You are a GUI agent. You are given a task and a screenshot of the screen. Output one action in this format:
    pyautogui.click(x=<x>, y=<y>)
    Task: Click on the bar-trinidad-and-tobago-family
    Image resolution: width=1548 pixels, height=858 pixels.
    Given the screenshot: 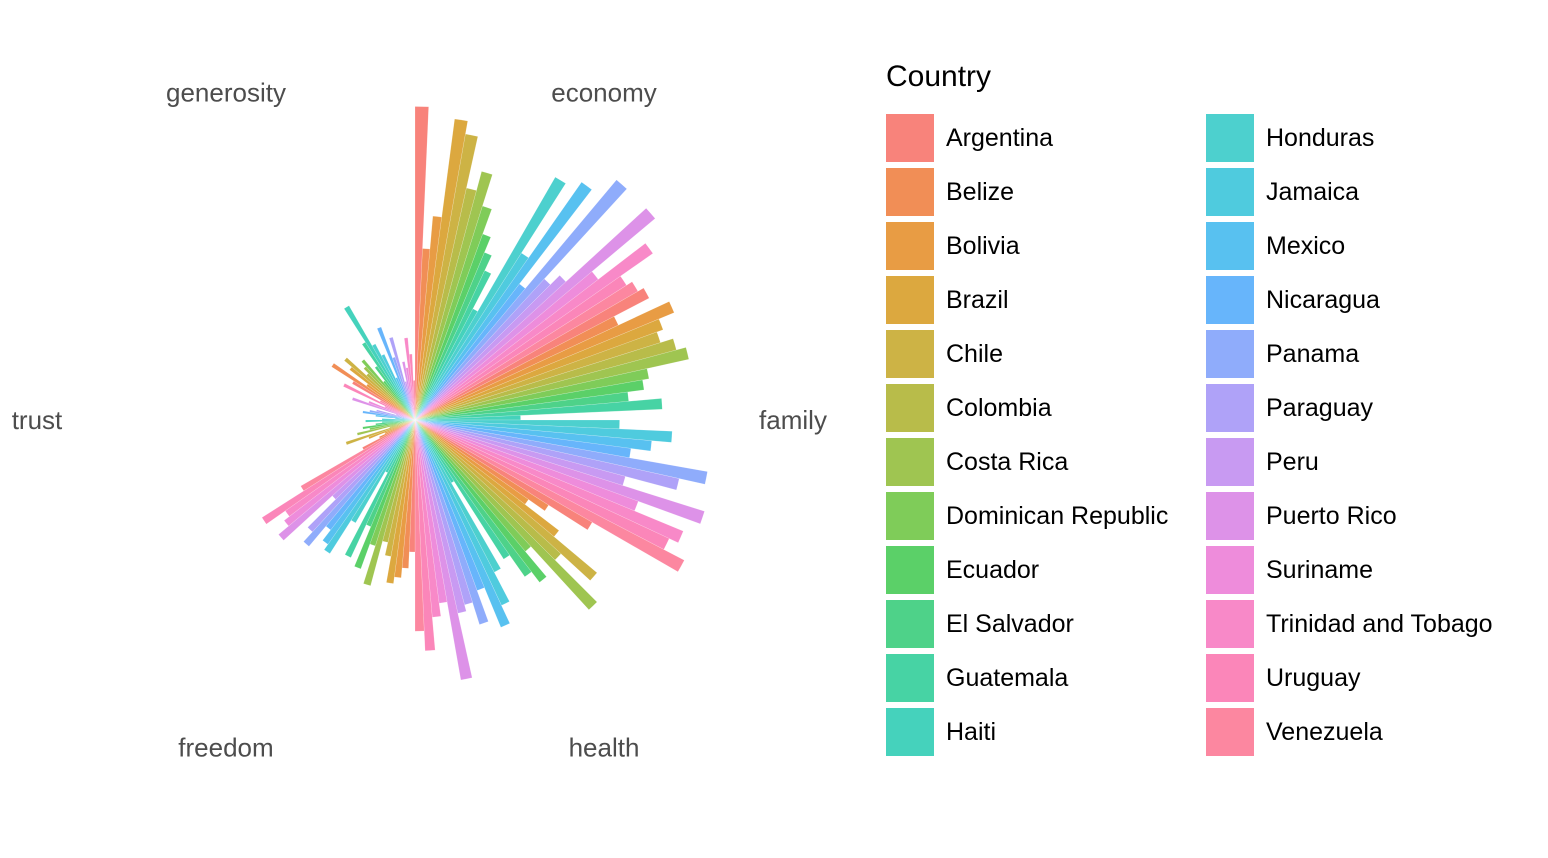 What is the action you would take?
    pyautogui.click(x=549, y=481)
    